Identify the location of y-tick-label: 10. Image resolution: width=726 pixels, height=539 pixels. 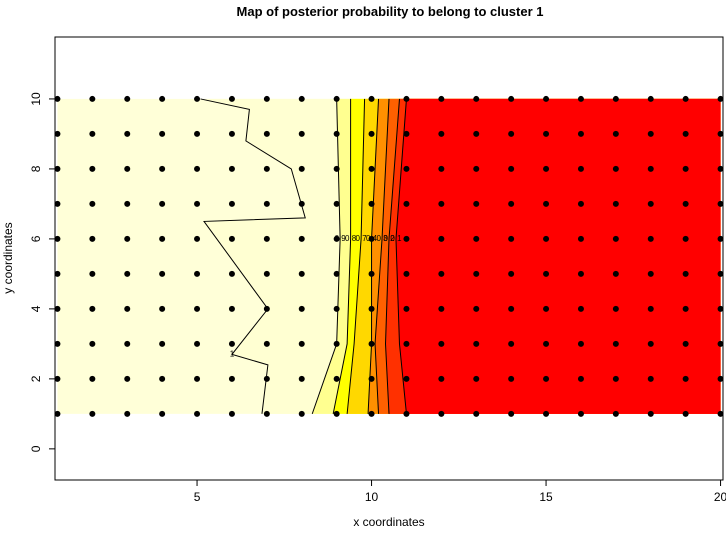
(36, 99).